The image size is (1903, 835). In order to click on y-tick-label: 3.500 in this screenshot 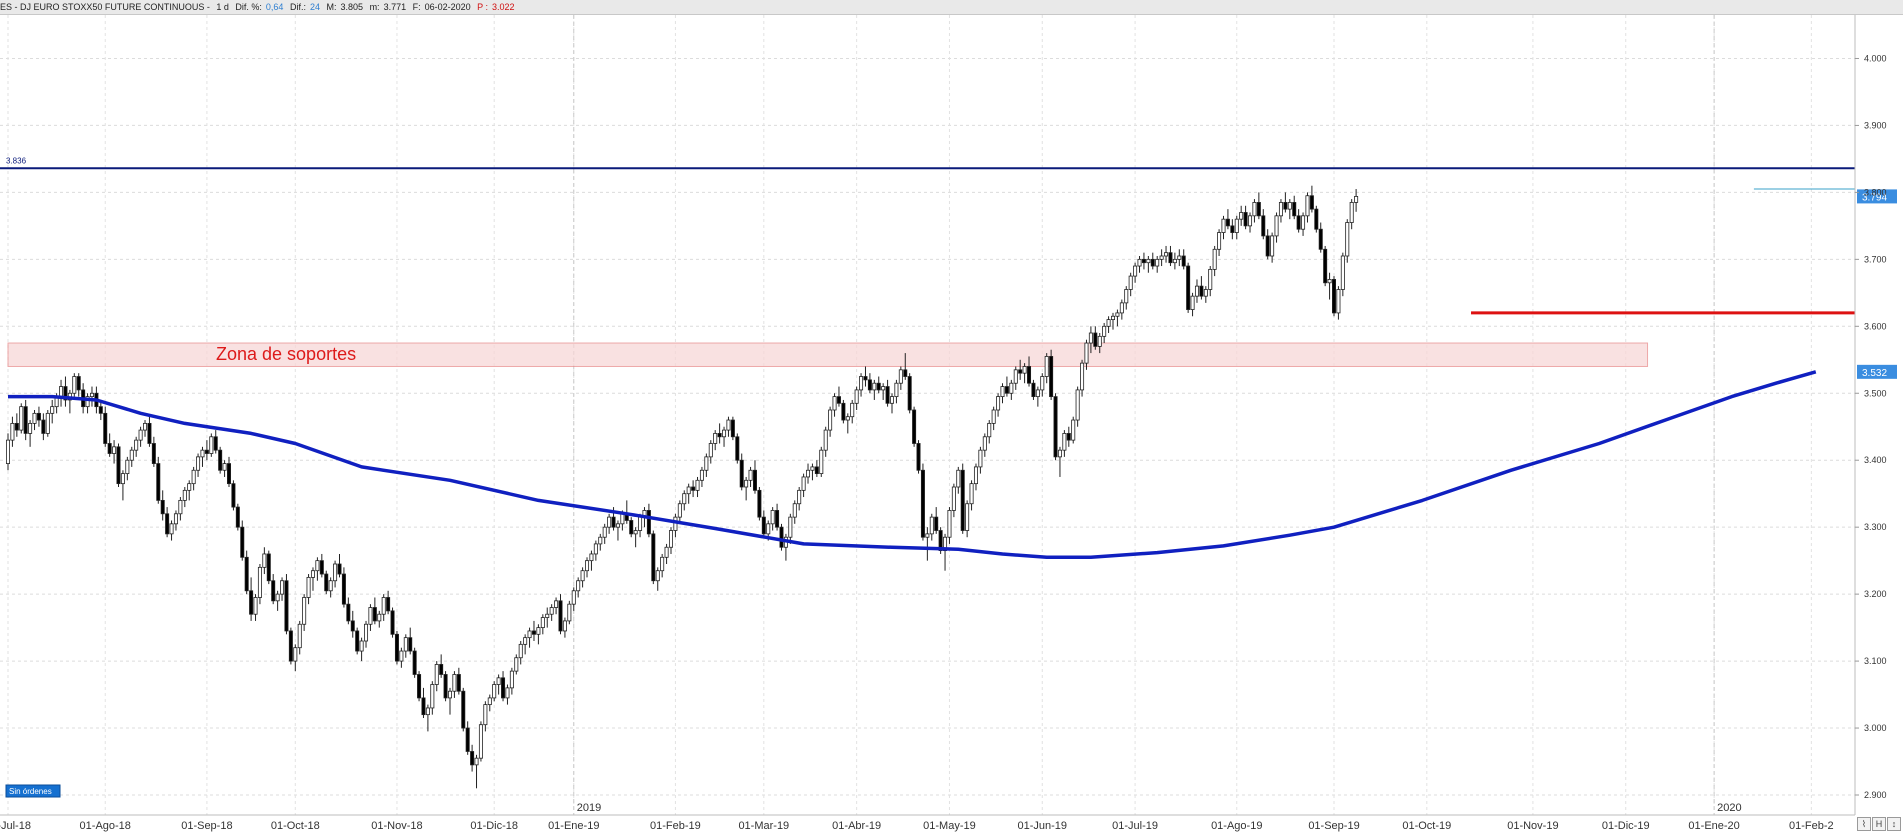, I will do `click(1875, 393)`.